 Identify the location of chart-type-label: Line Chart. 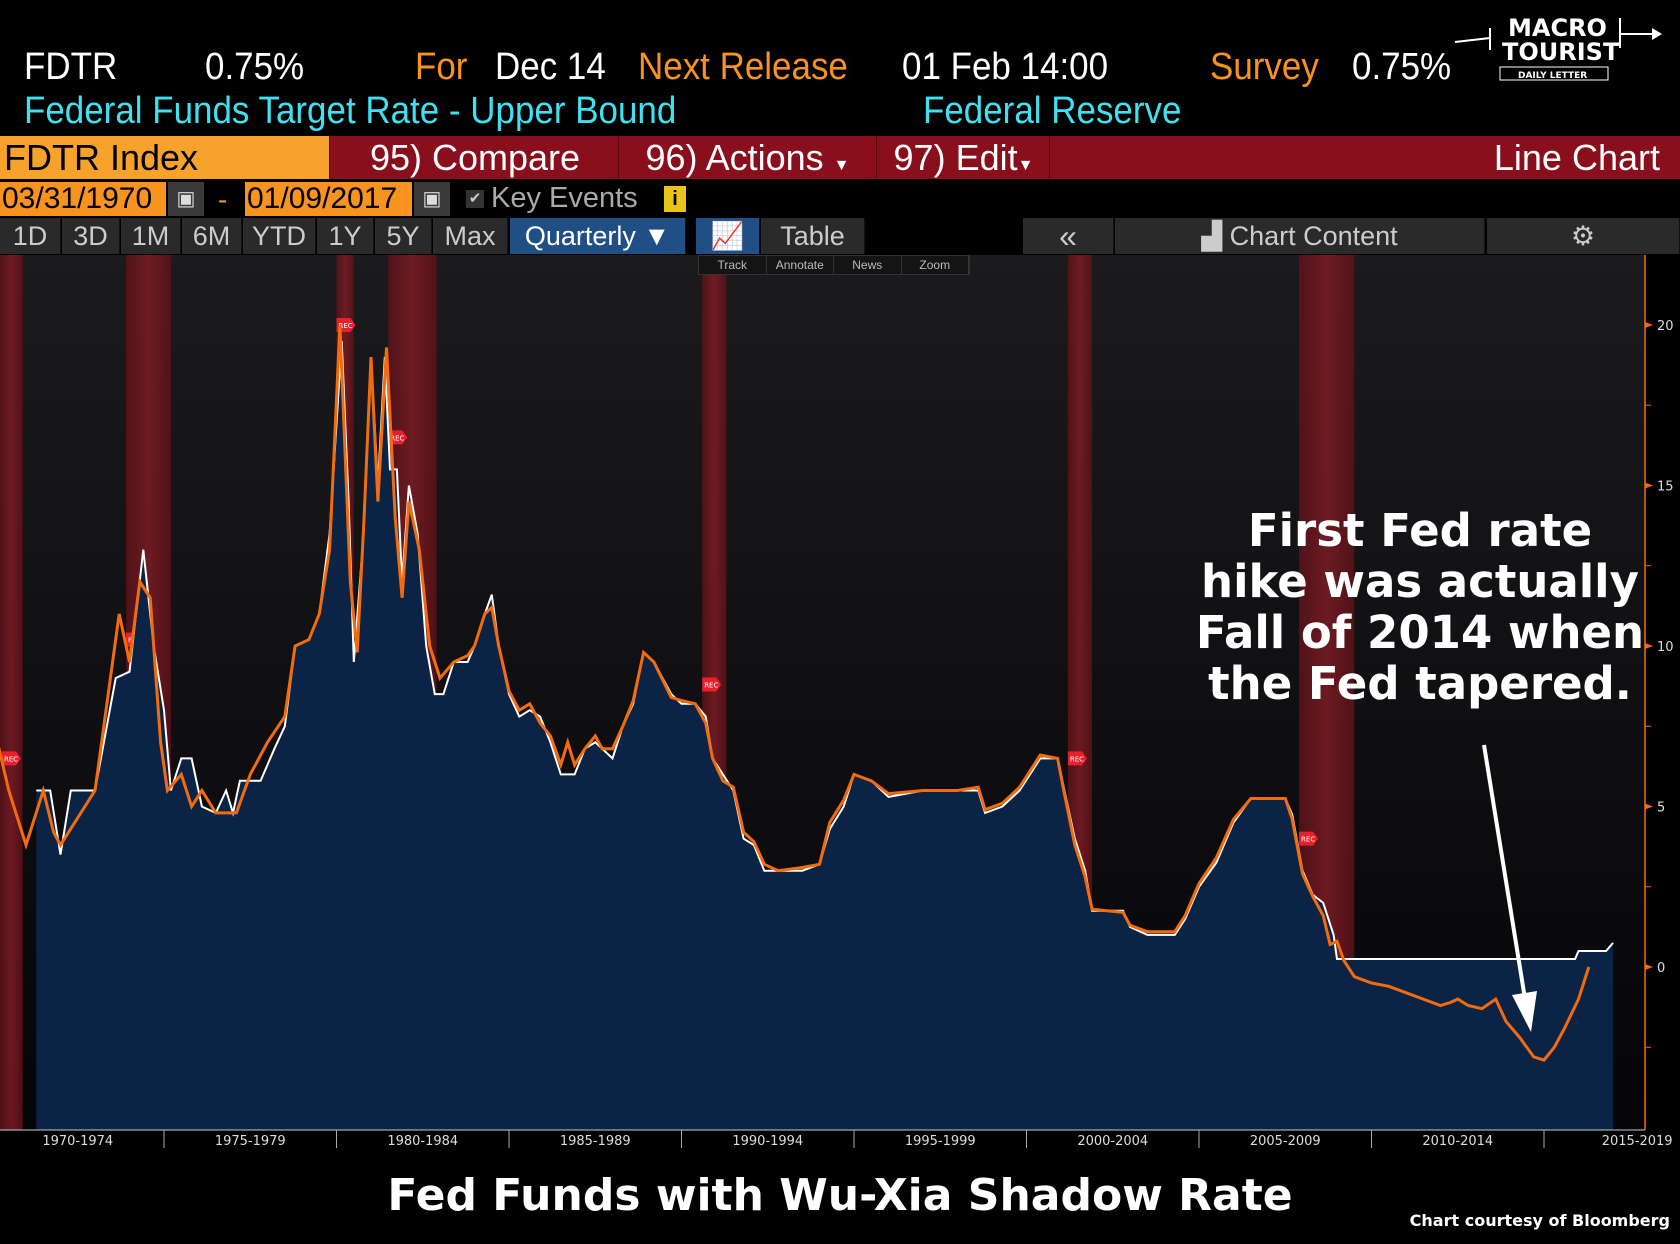
(1576, 157).